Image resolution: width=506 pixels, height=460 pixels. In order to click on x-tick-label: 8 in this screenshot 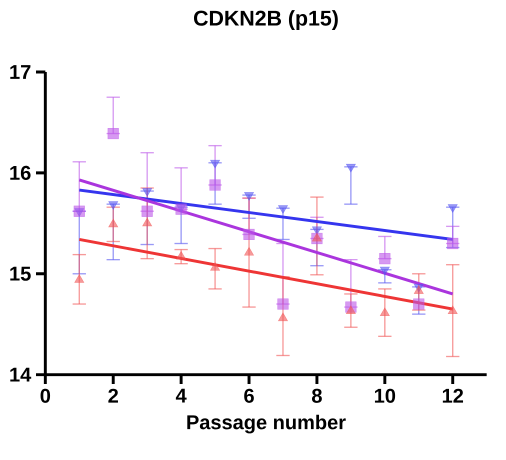, I will do `click(317, 395)`.